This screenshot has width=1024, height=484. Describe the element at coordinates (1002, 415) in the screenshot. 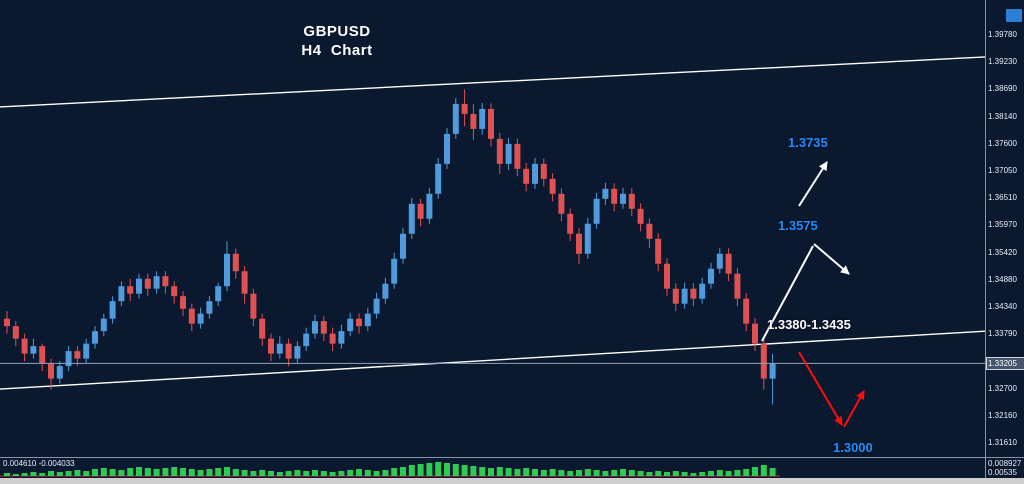

I see `price-axis-label: 1.32160` at that location.